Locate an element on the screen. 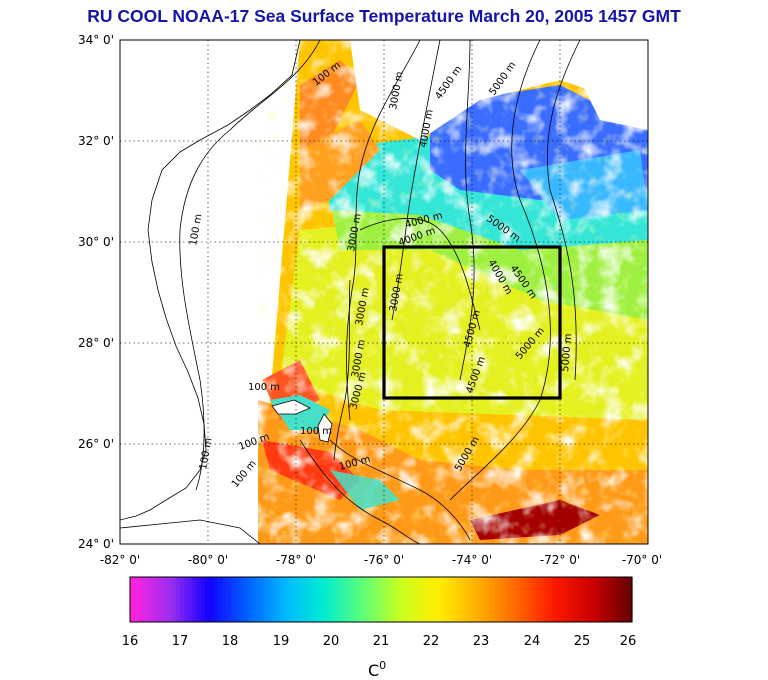 The height and width of the screenshot is (680, 768). contour-5000m is located at coordinates (500, 270).